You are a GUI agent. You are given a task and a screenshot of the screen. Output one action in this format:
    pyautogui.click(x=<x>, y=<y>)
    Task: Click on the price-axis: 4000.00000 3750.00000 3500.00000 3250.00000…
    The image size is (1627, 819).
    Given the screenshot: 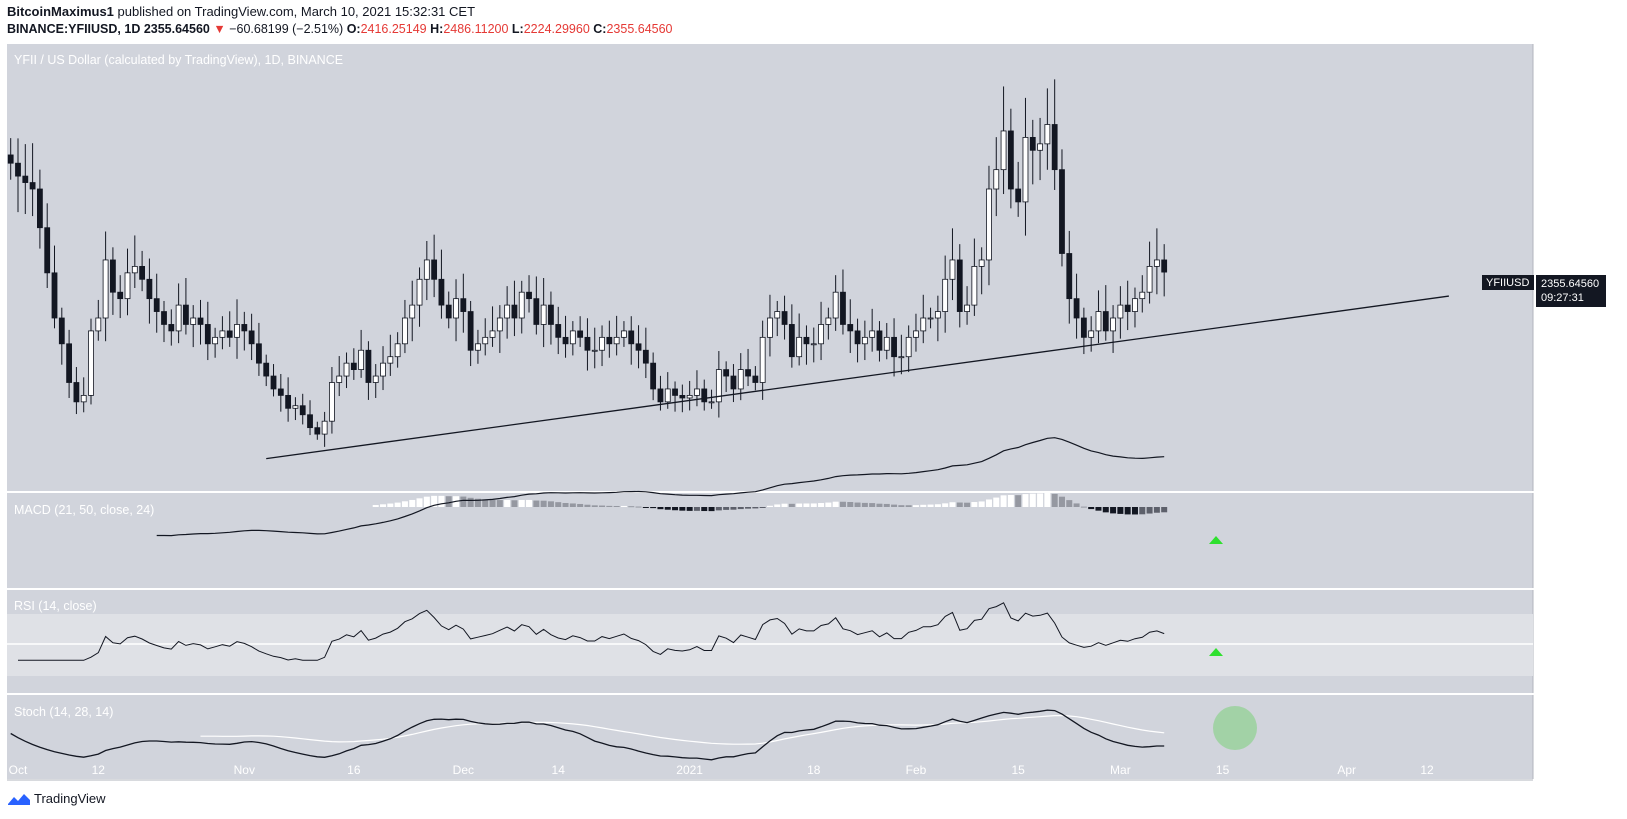 What is the action you would take?
    pyautogui.click(x=1573, y=254)
    